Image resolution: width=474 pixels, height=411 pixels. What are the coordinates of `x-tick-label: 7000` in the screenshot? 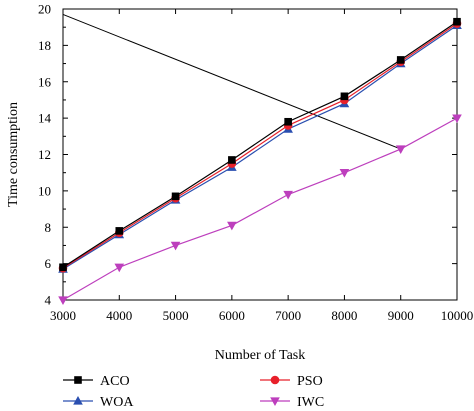 It's located at (288, 315).